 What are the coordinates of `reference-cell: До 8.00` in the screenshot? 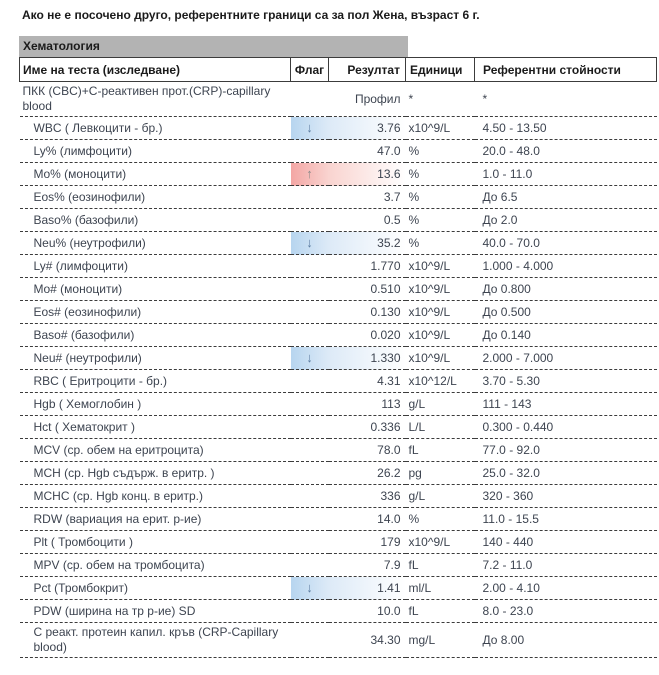 It's located at (565, 640).